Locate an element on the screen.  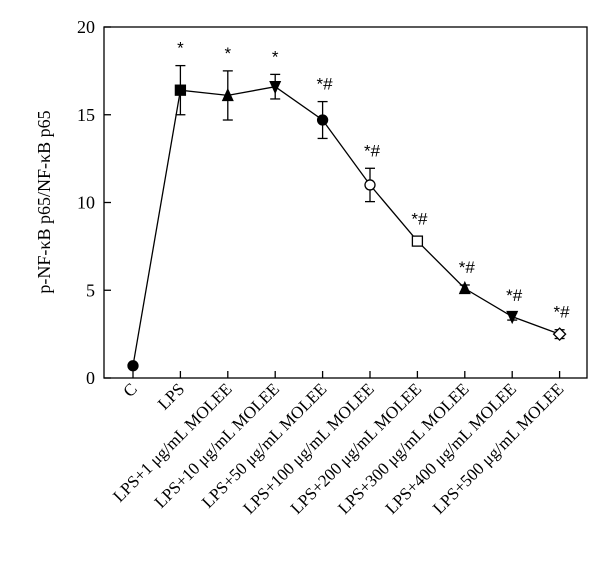
y-tick-label: 10 is located at coordinates (86, 203).